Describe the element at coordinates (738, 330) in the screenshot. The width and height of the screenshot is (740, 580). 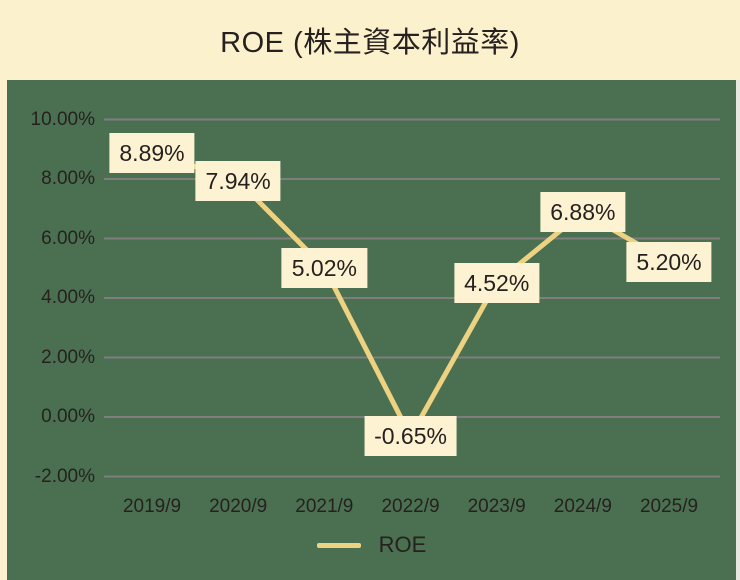
I see `right-edge-strip` at that location.